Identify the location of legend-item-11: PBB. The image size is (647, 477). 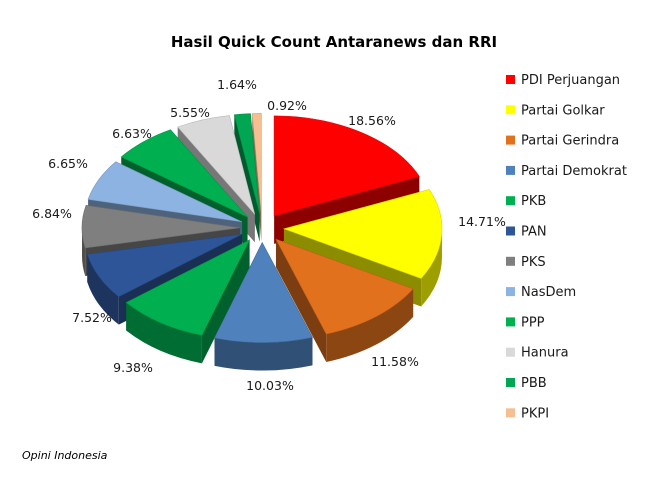
(526, 383).